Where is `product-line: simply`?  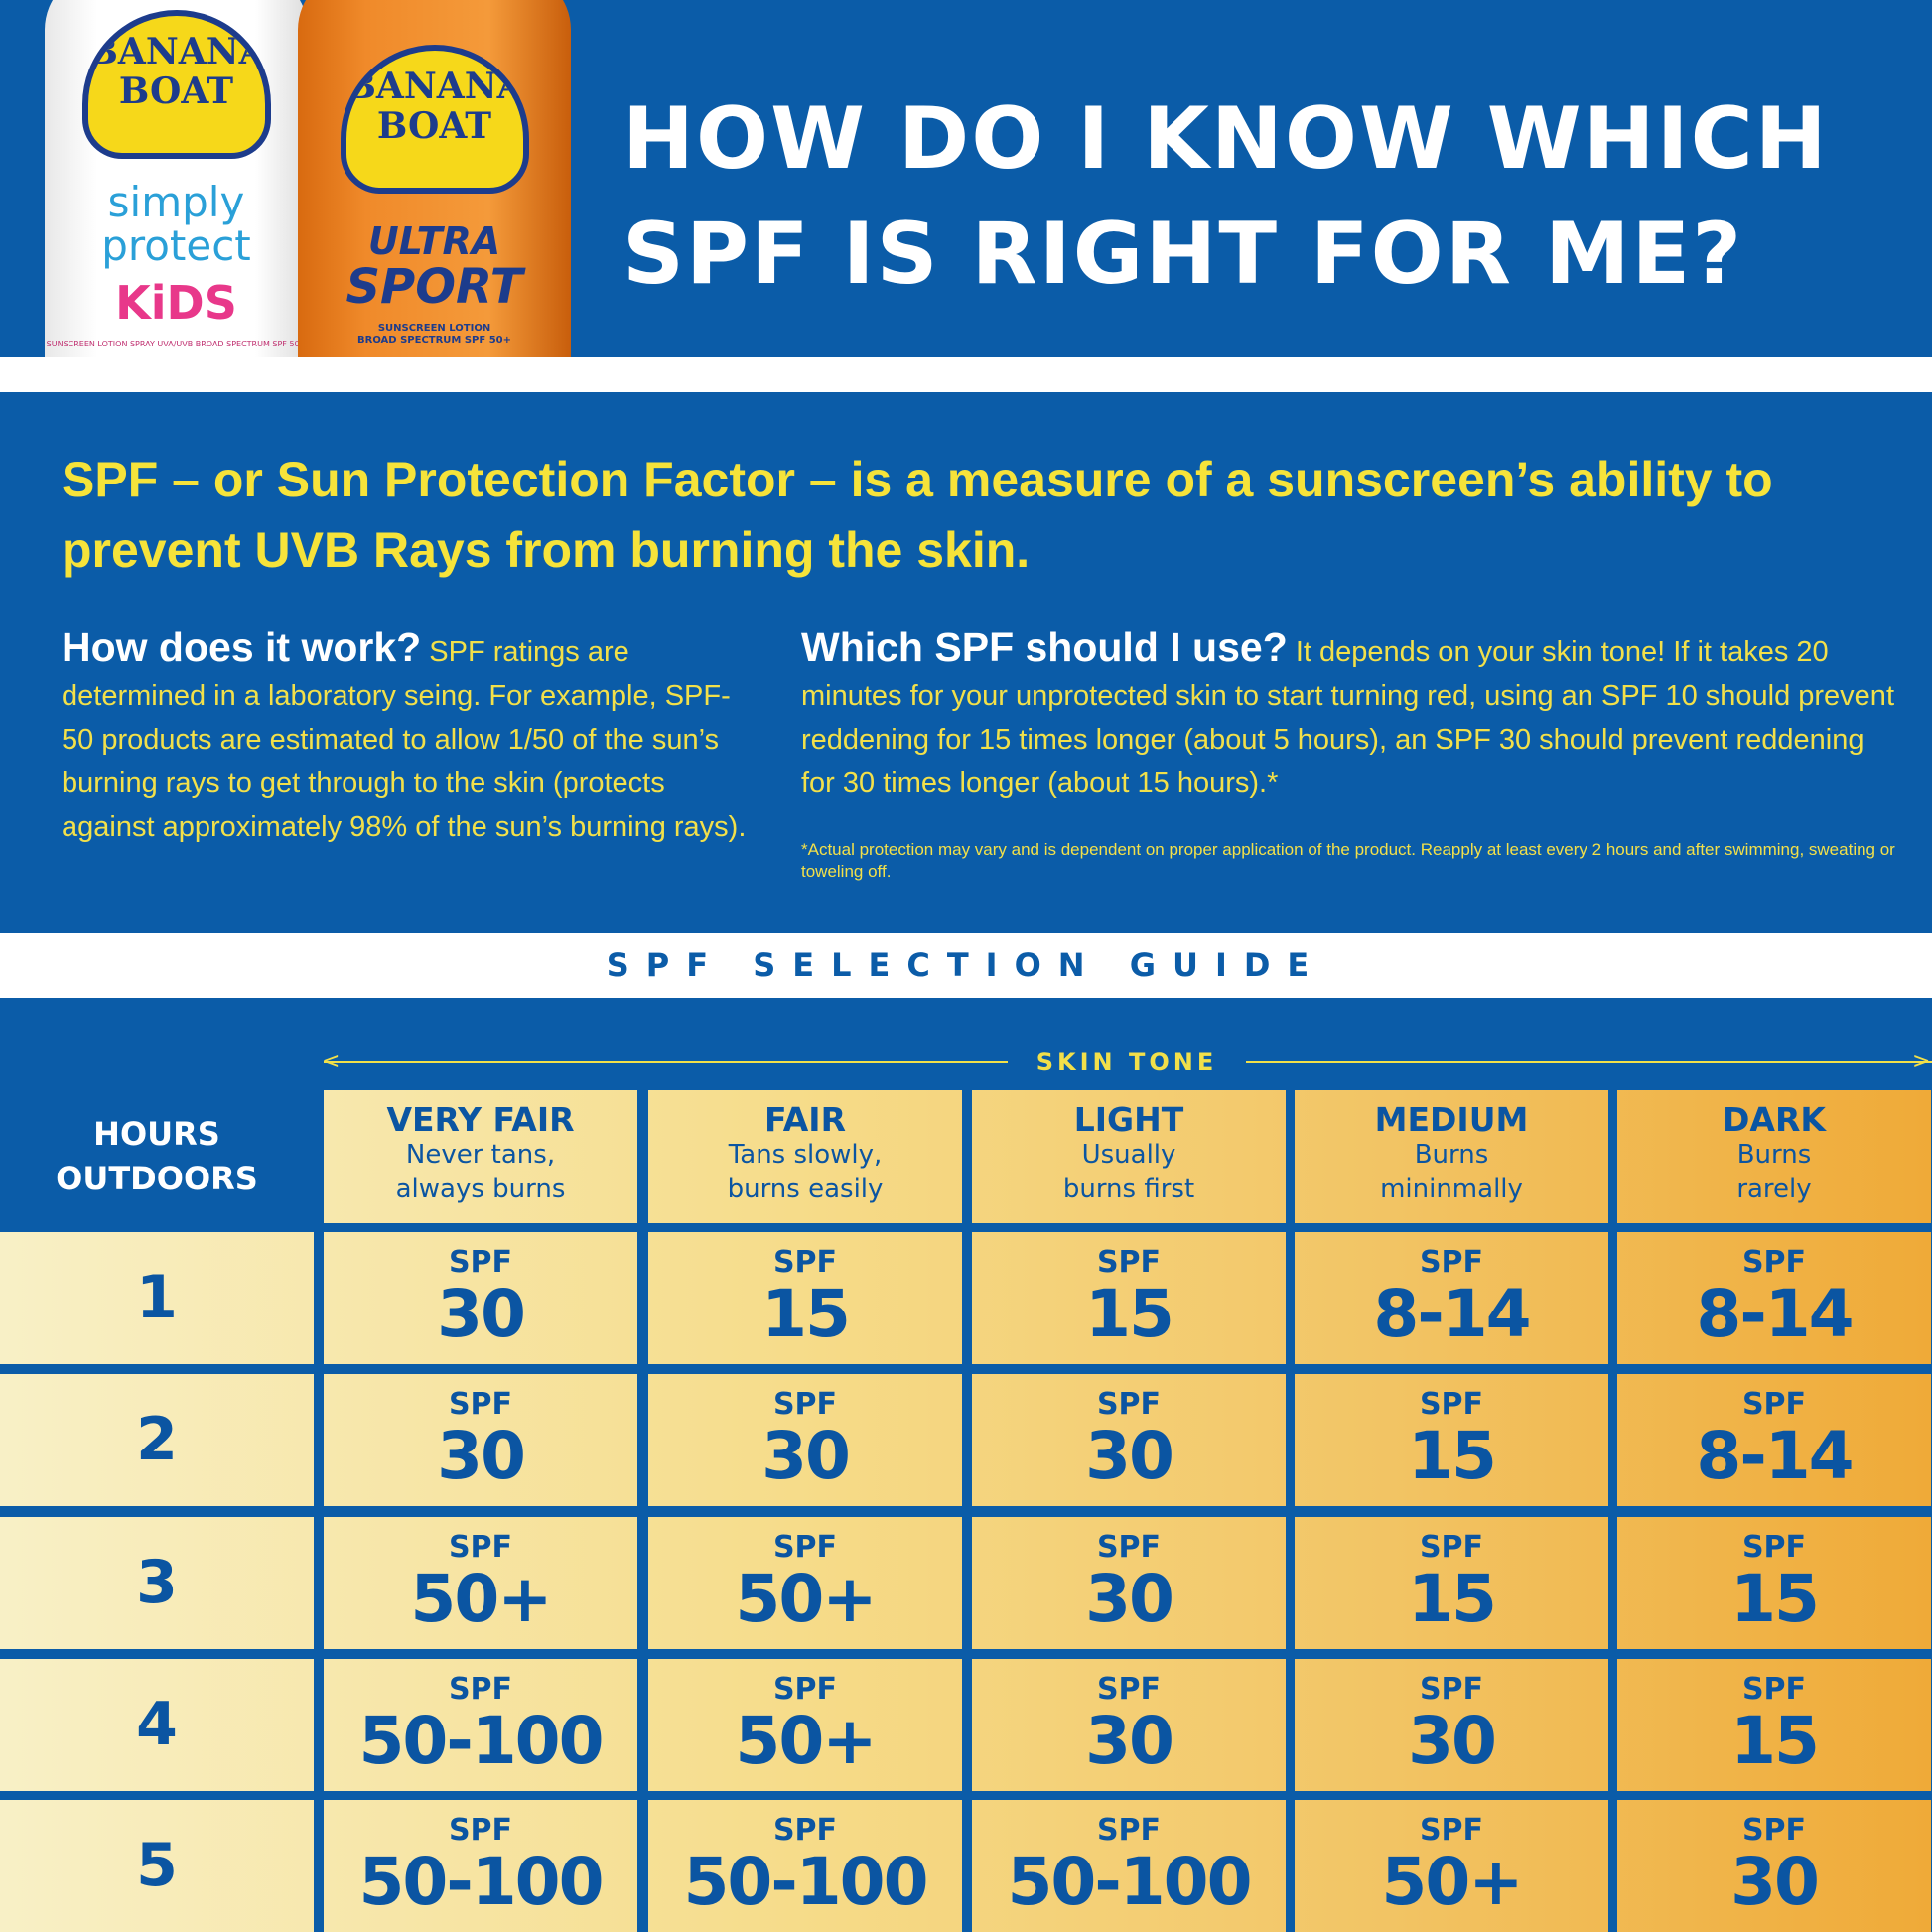
product-line: simply is located at coordinates (176, 202).